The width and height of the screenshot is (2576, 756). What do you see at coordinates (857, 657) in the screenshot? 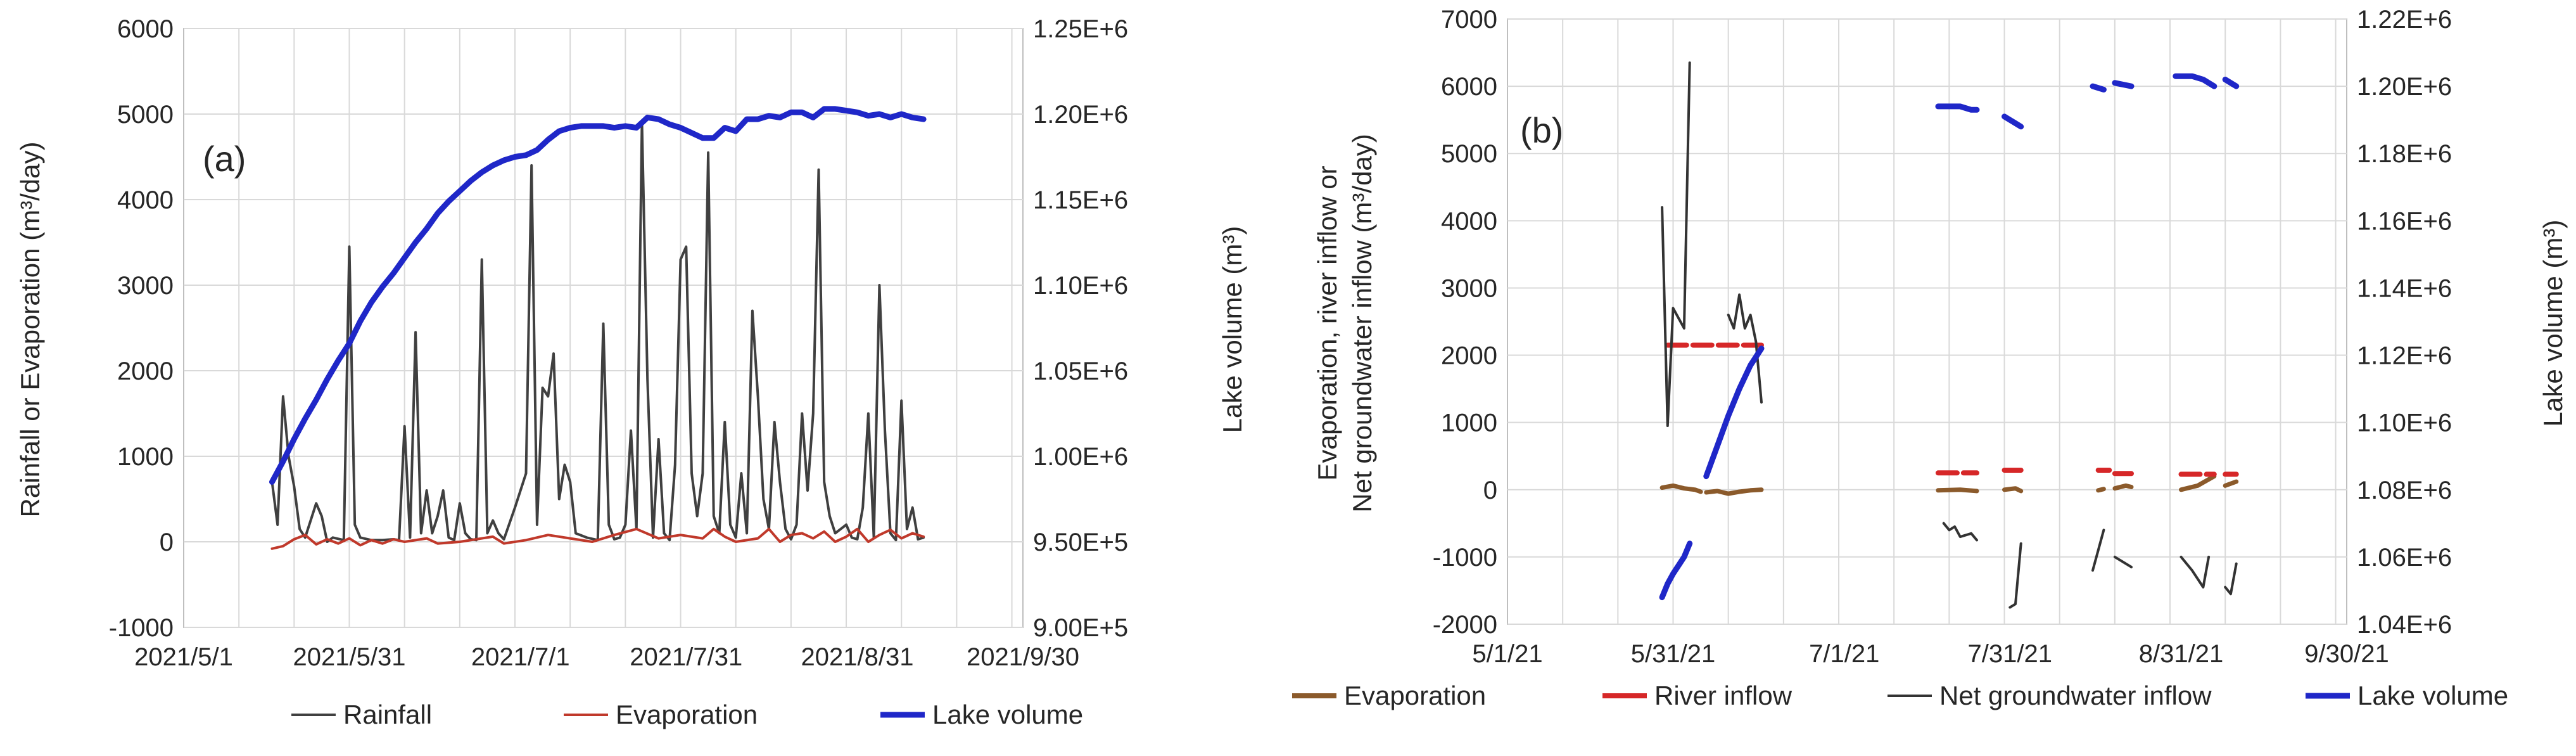
I see `x-tick-label: 2021/8/31` at bounding box center [857, 657].